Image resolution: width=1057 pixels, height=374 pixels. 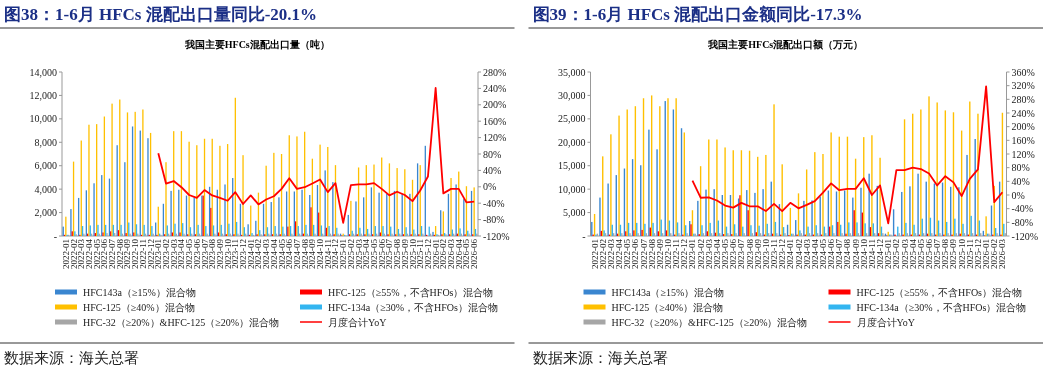 What do you see at coordinates (389, 253) in the screenshot?
I see `x-tick-label: 2025-07` at bounding box center [389, 253].